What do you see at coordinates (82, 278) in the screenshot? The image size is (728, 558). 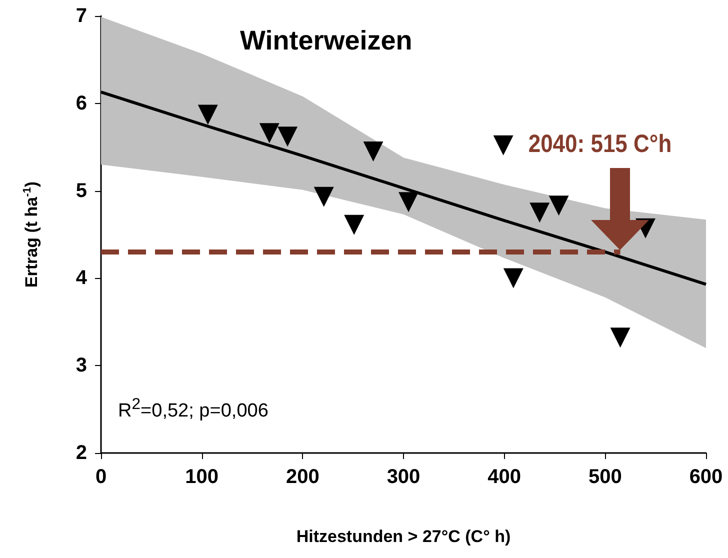 I see `y-tick-label: 4` at bounding box center [82, 278].